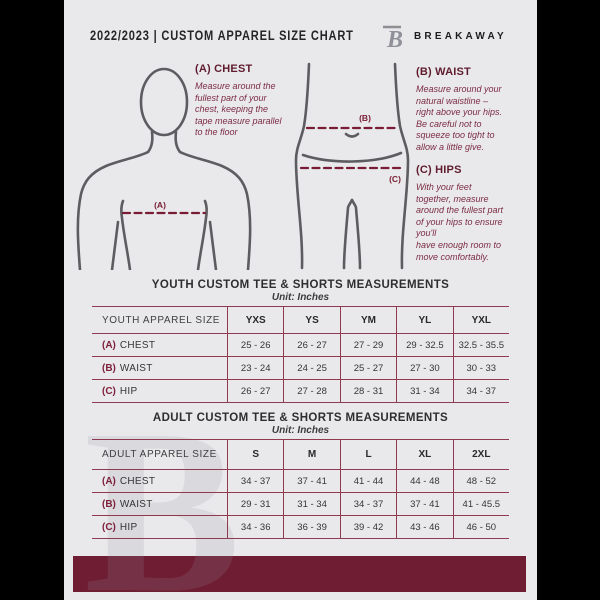 Image resolution: width=600 pixels, height=600 pixels. I want to click on column-header: 2XL, so click(480, 454).